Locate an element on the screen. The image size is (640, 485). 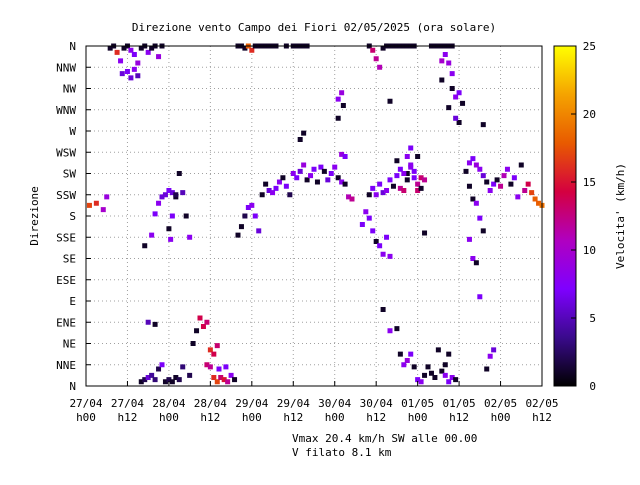
y-tick-label: N is located at coordinates (72, 46).